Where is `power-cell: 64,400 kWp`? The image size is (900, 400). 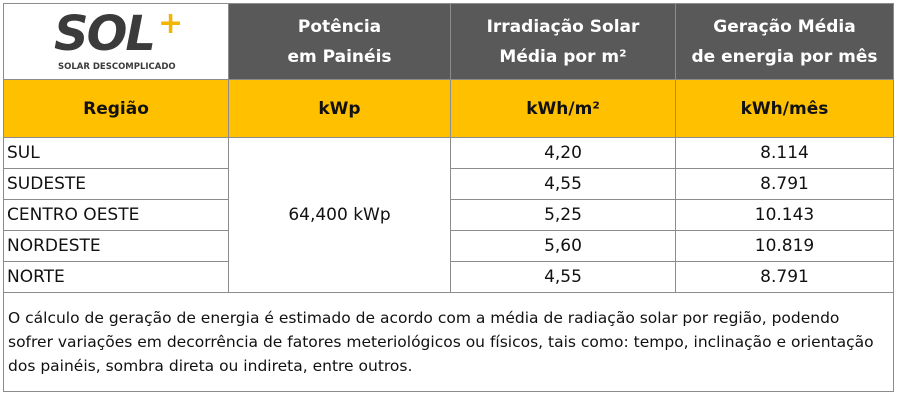 power-cell: 64,400 kWp is located at coordinates (339, 215).